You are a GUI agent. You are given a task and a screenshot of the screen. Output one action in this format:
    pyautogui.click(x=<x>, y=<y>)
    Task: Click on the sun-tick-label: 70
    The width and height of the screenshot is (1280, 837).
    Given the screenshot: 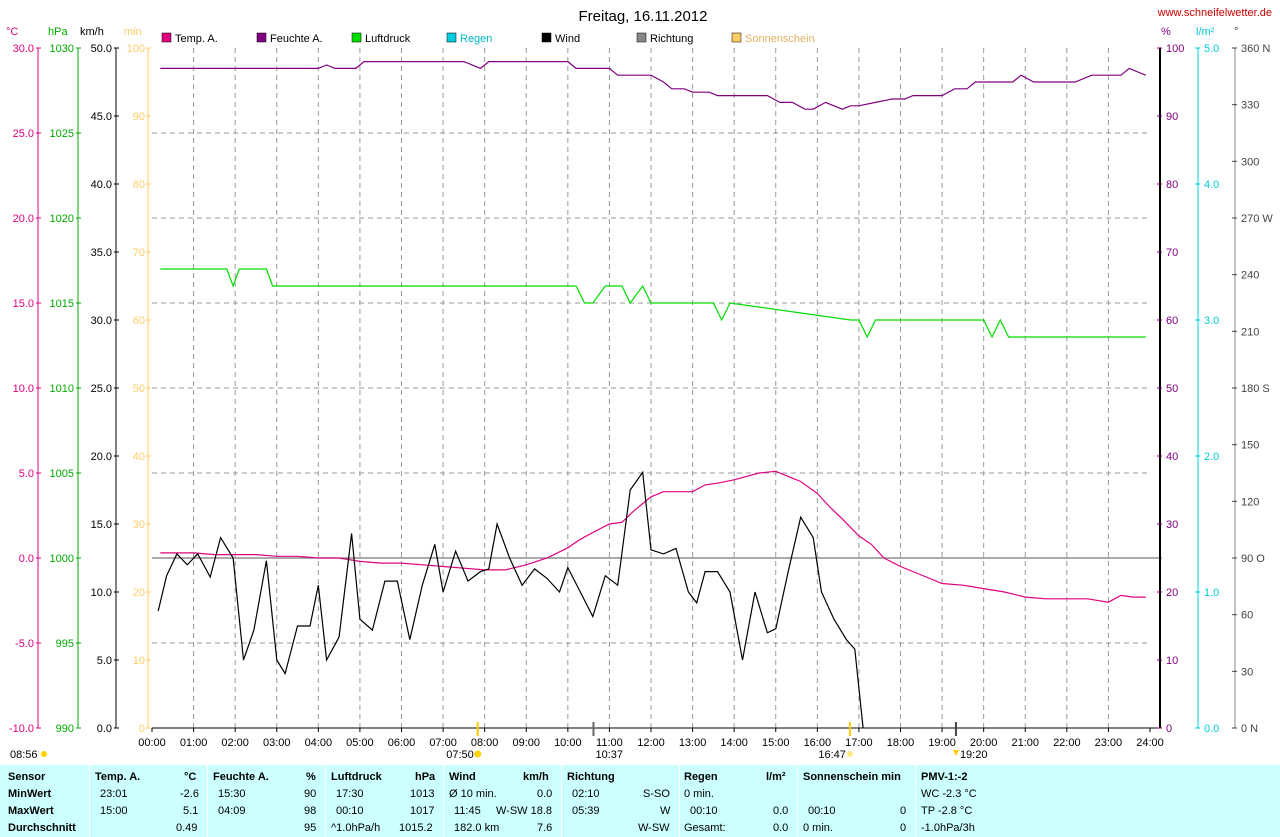 What is the action you would take?
    pyautogui.click(x=139, y=253)
    